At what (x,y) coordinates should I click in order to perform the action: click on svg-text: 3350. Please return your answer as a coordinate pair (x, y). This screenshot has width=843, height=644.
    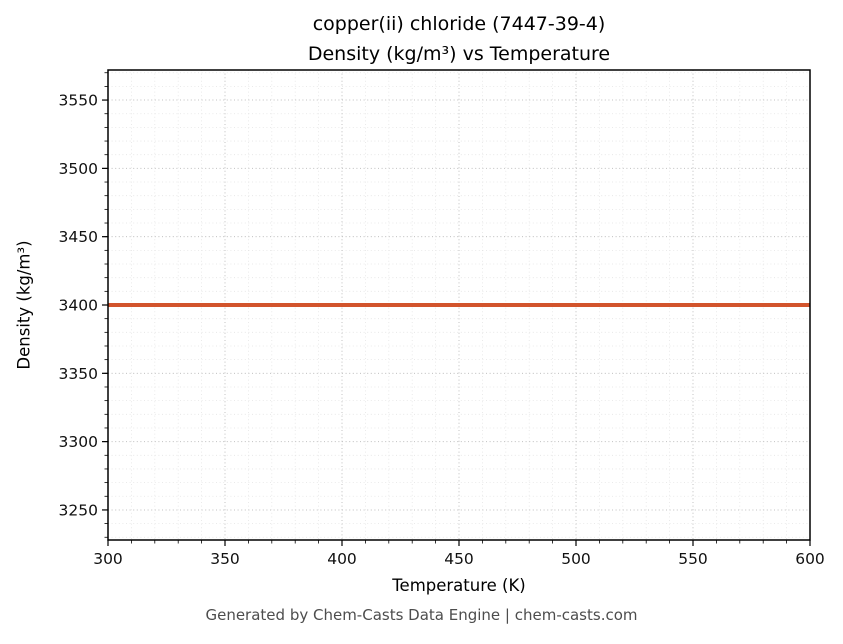
    Looking at the image, I should click on (78, 374).